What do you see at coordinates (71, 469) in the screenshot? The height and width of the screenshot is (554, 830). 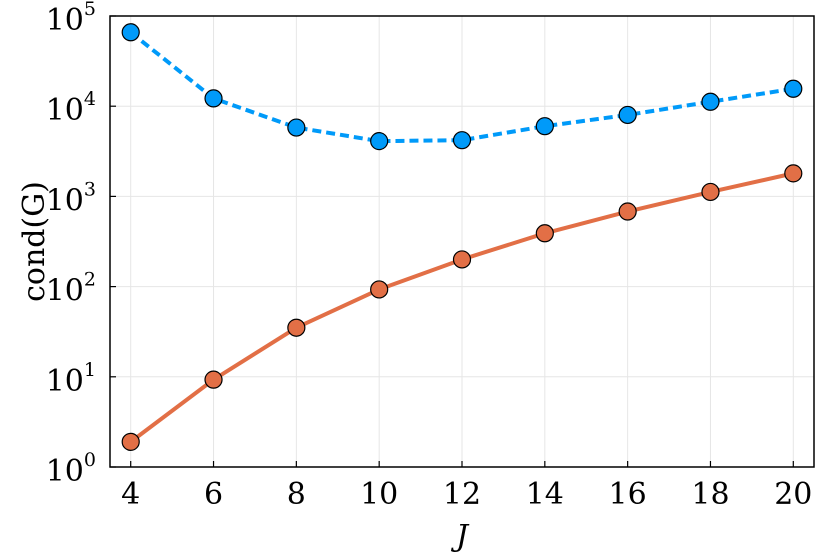 I see `y-tick-label: 10⁰` at bounding box center [71, 469].